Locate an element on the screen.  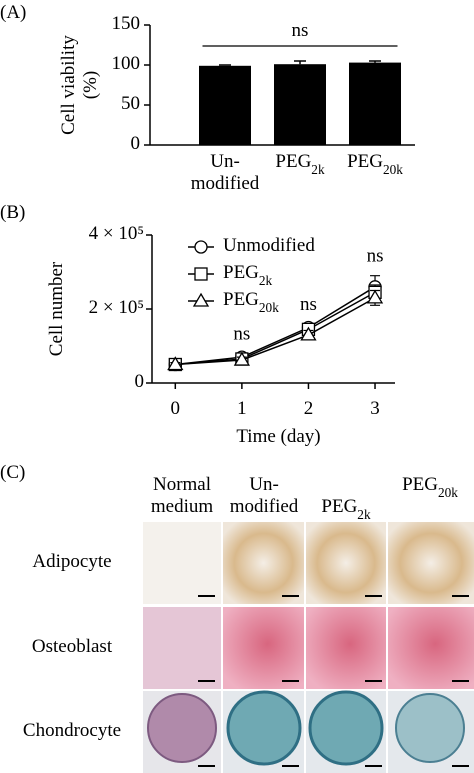
column-header: Normal medium is located at coordinates (182, 495).